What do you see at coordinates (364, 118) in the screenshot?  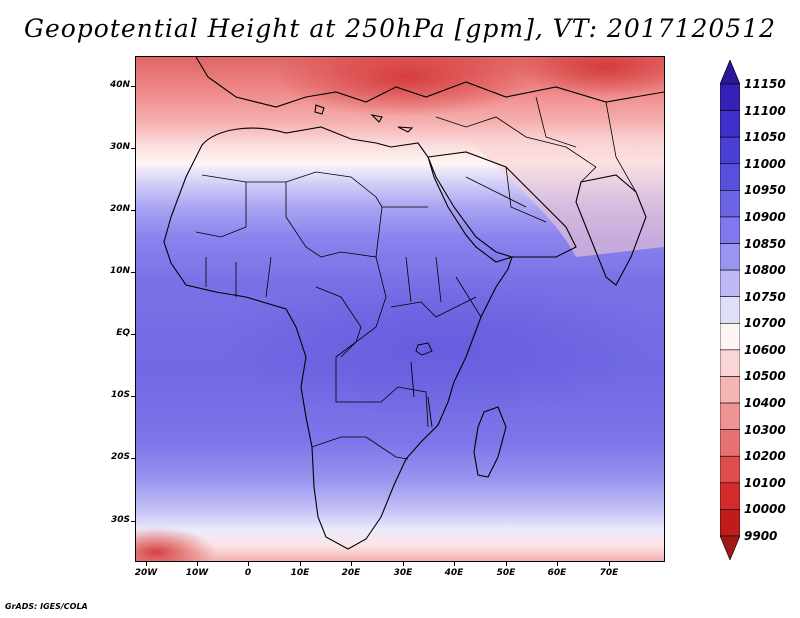 I see `mediterranean-islands` at bounding box center [364, 118].